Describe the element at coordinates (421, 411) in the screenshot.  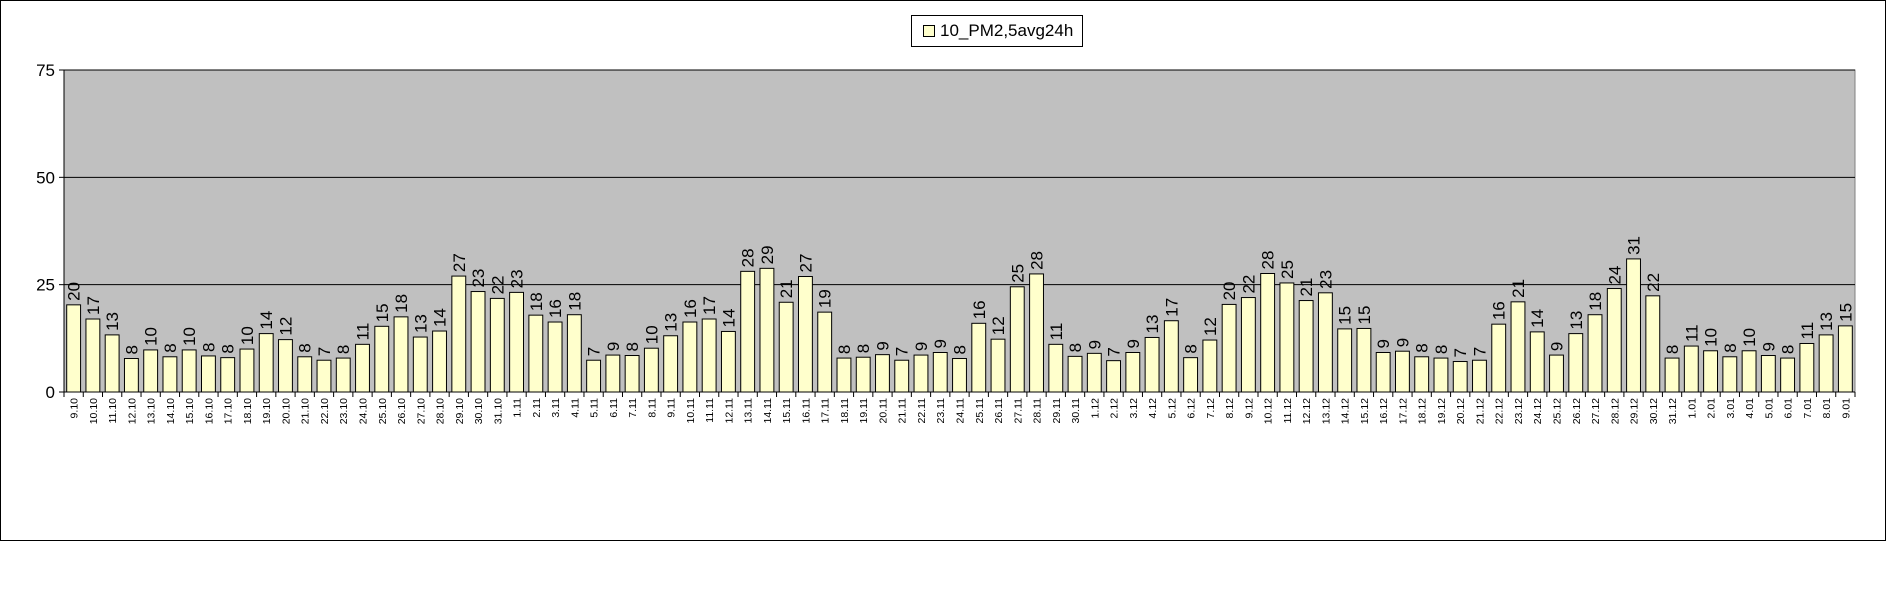
I see `x-tick-label: 27.10` at that location.